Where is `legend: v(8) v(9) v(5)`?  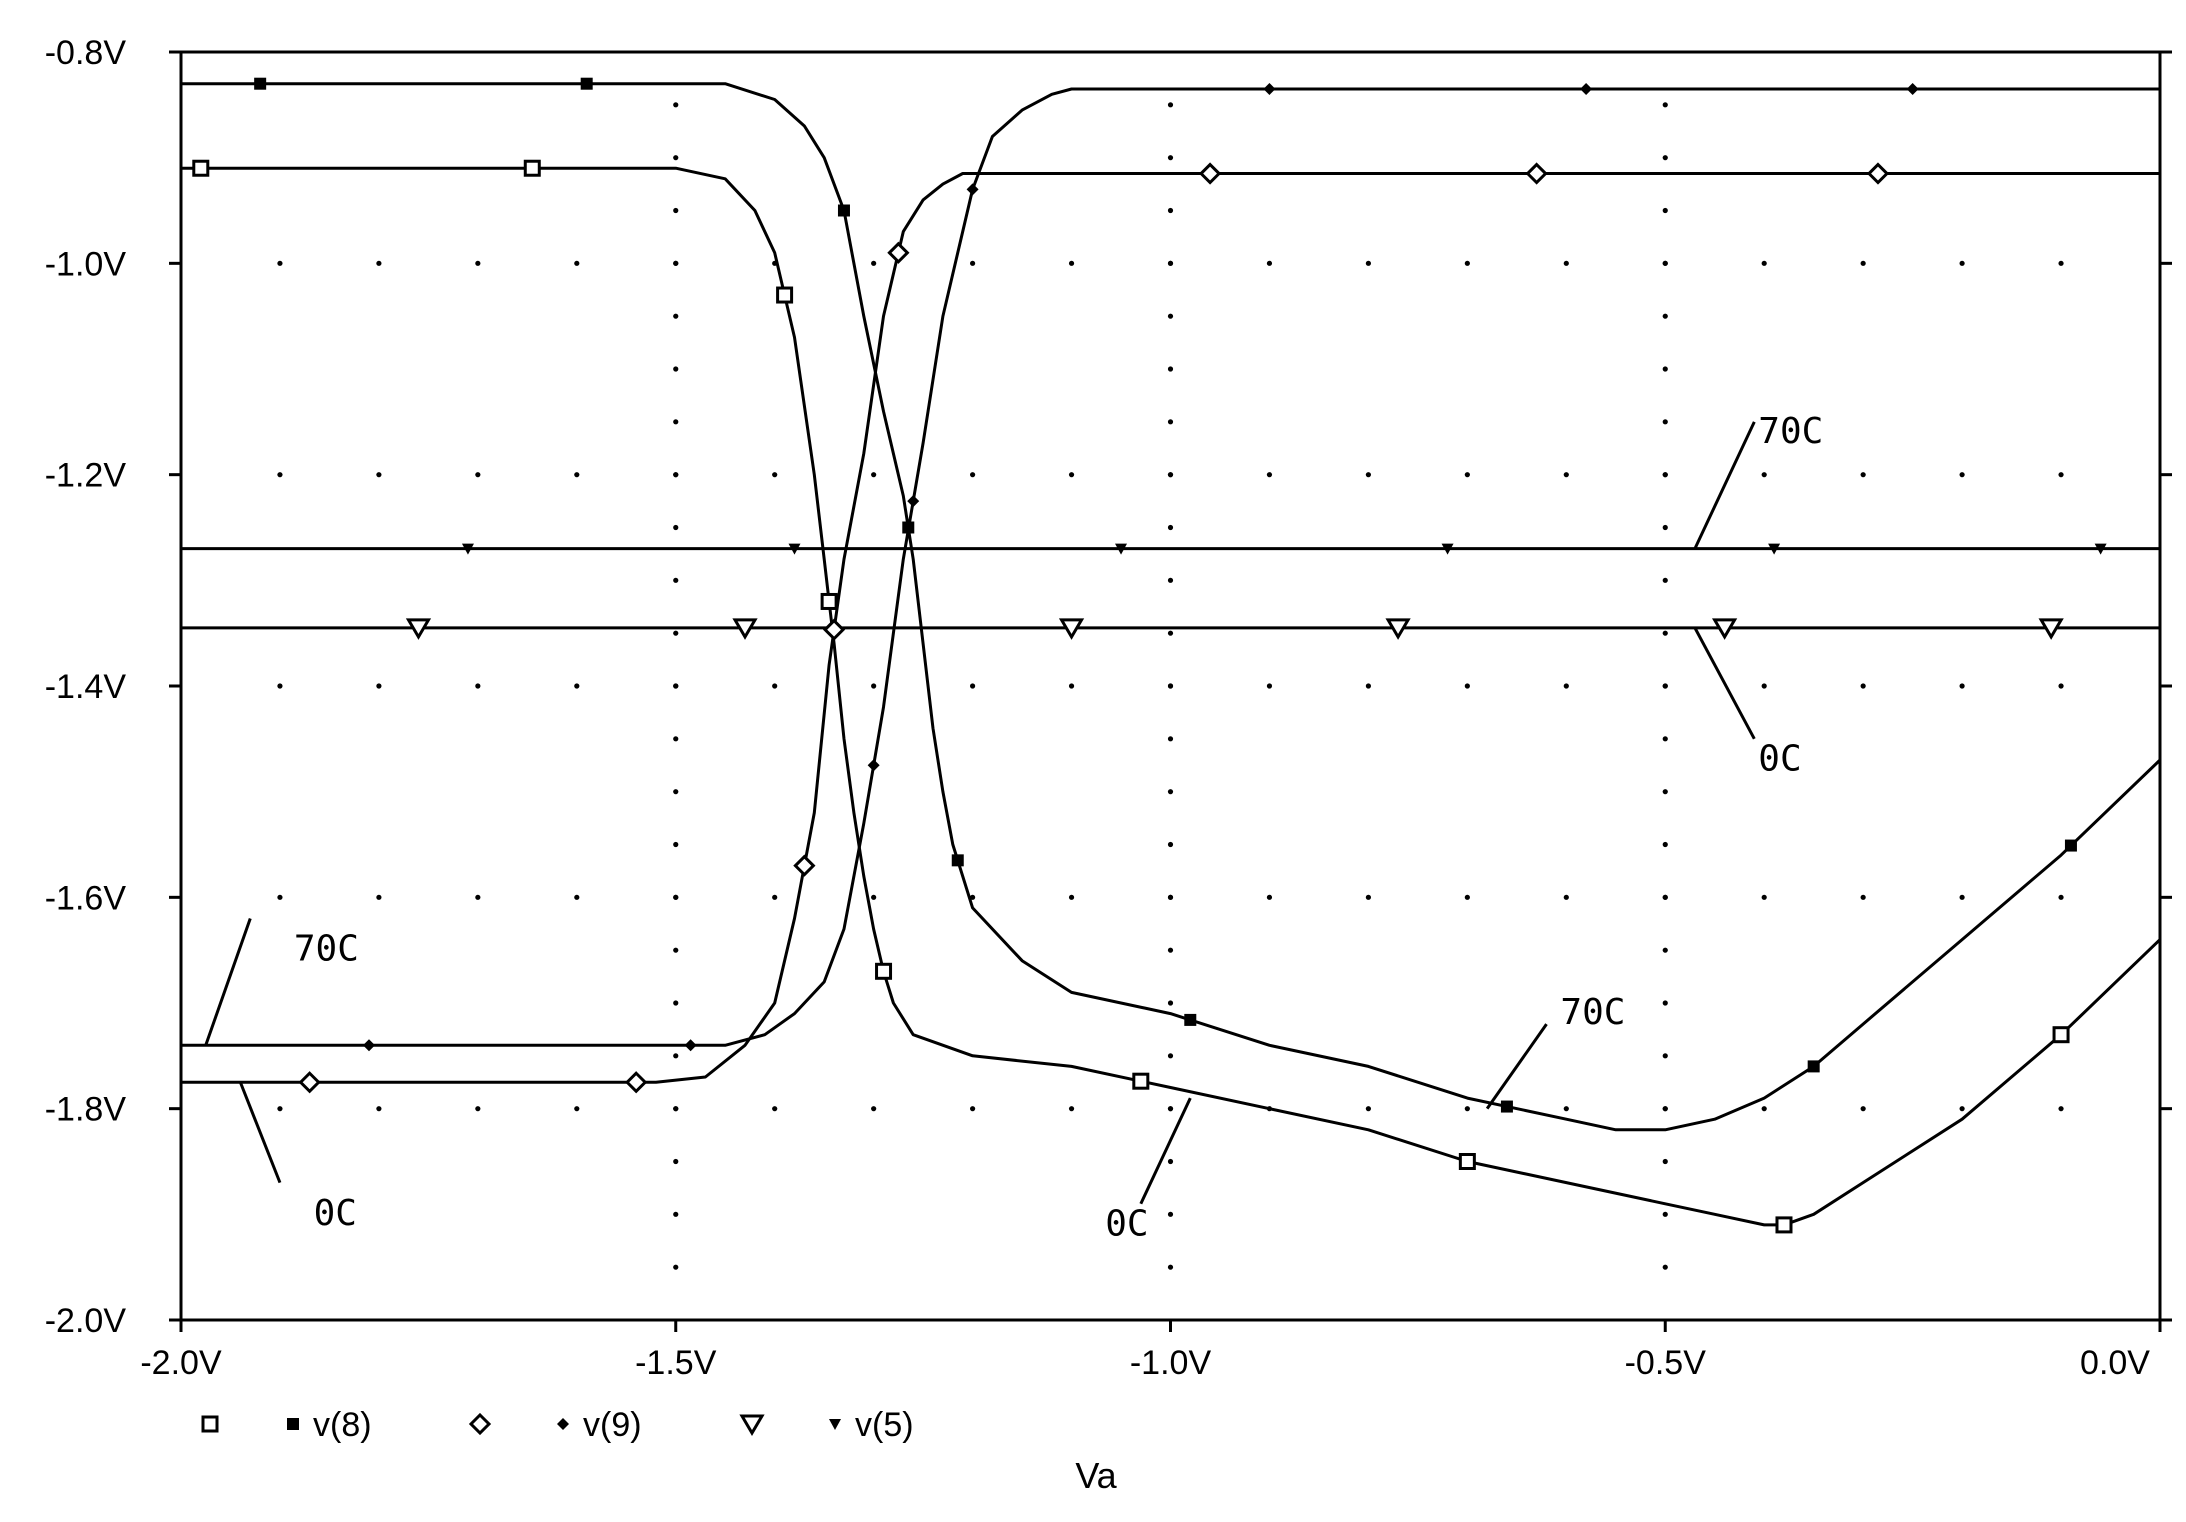 legend: v(8) v(9) v(5) is located at coordinates (557, 1425).